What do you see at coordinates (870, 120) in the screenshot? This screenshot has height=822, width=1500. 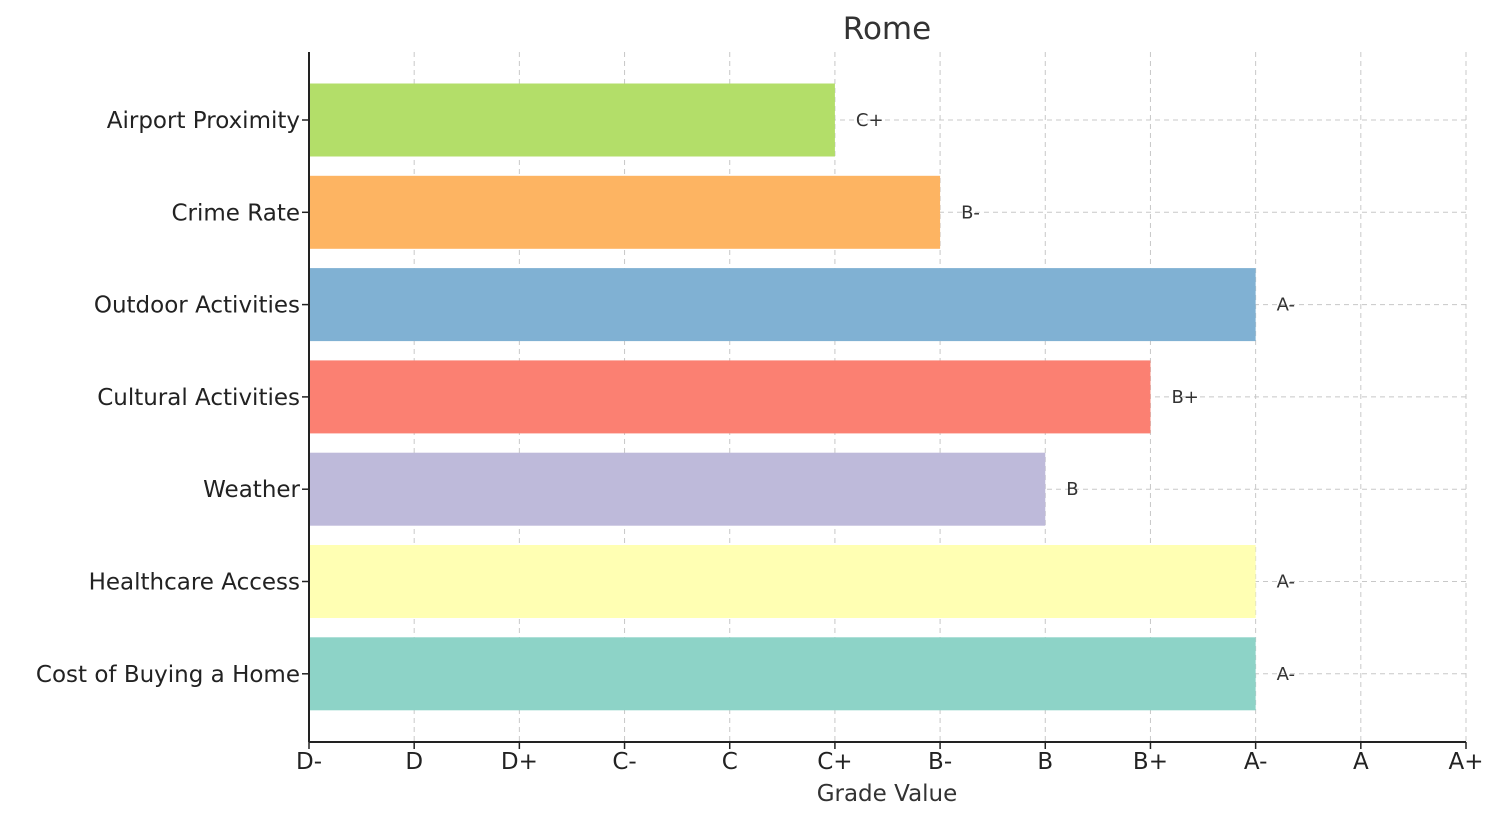 I see `bar-value-label: C+` at bounding box center [870, 120].